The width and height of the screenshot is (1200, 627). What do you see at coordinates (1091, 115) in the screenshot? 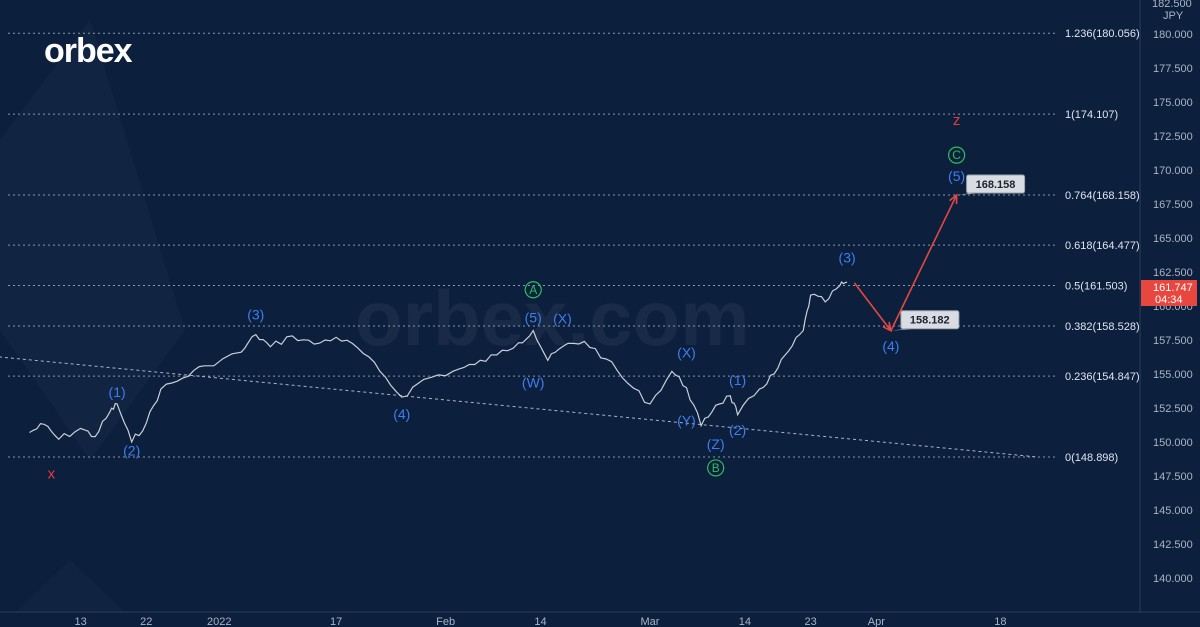
I see `fib-level-label: 1(174.107)` at bounding box center [1091, 115].